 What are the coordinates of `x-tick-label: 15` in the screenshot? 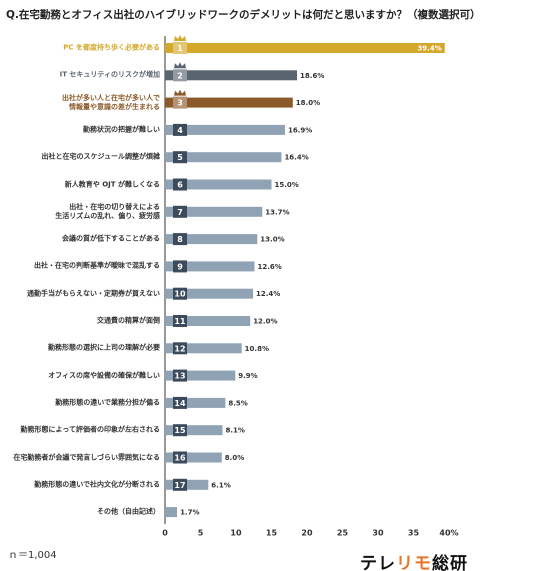 It's located at (272, 533).